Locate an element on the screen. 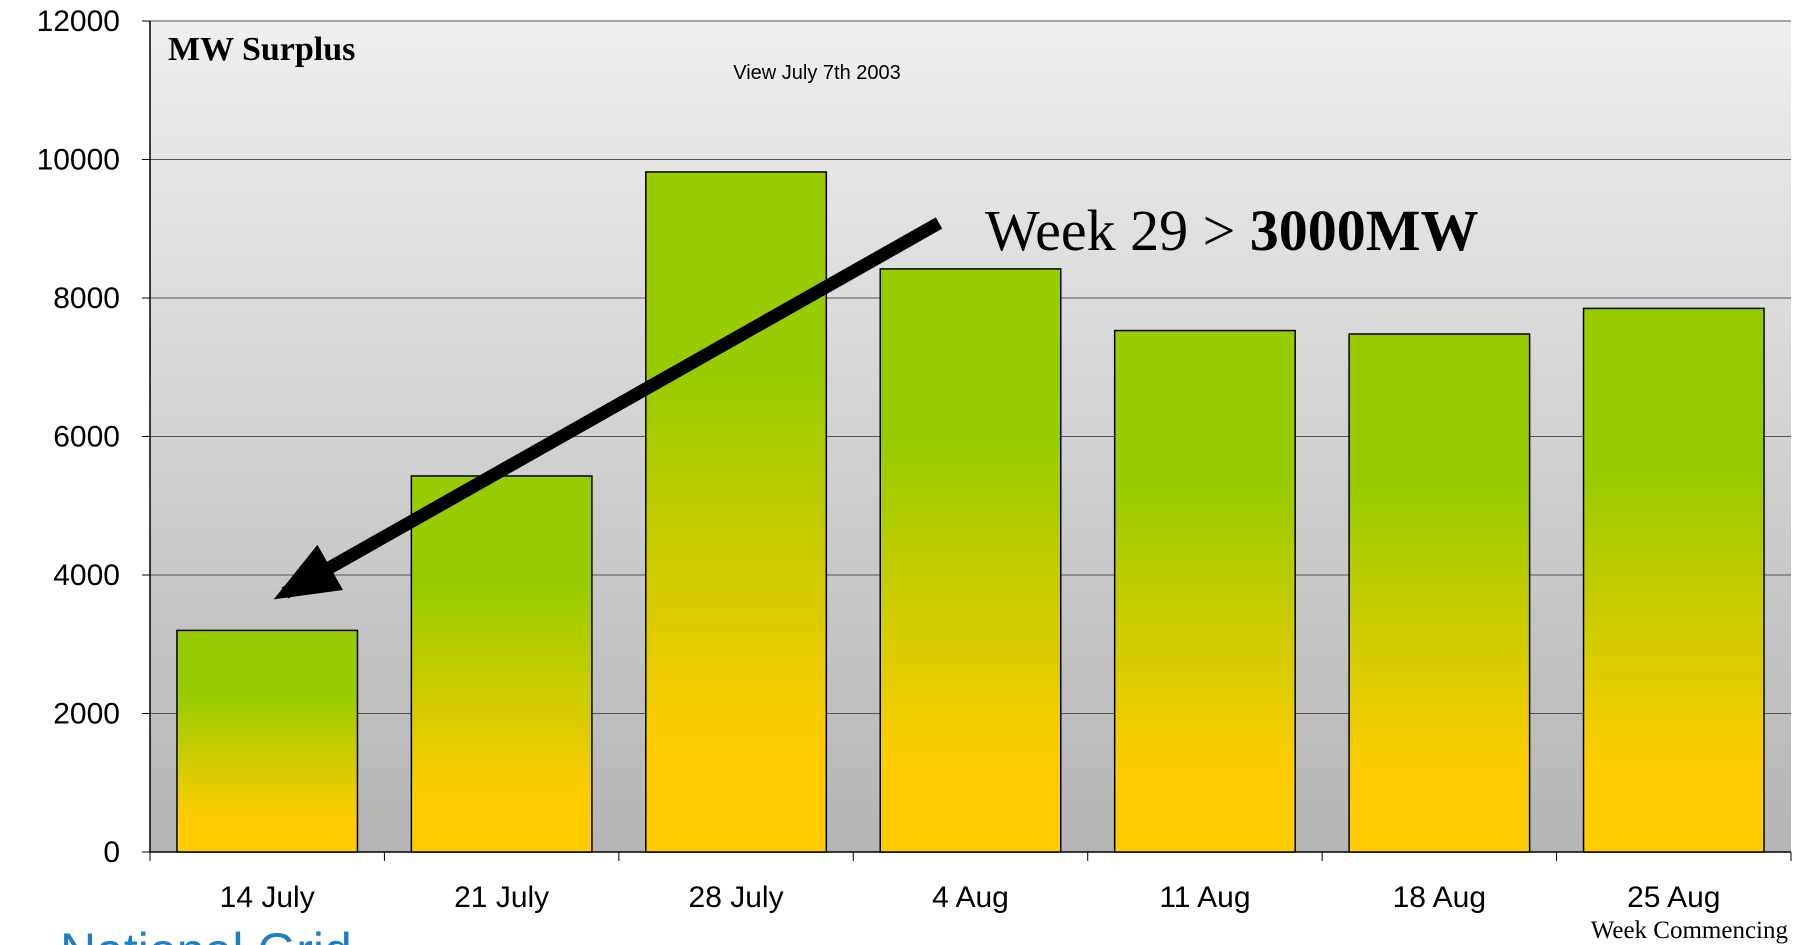 This screenshot has width=1800, height=945. x-tick-label: 18 Aug is located at coordinates (1439, 897).